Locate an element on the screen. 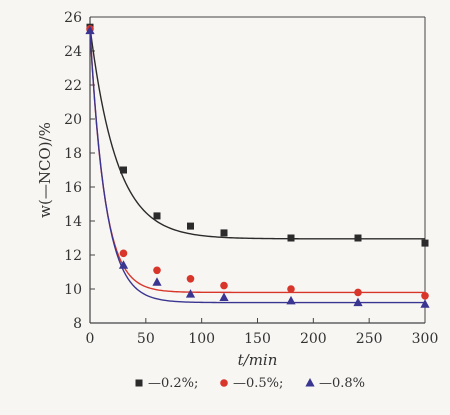 The image size is (450, 415). y-tick-label: 22 is located at coordinates (73, 86).